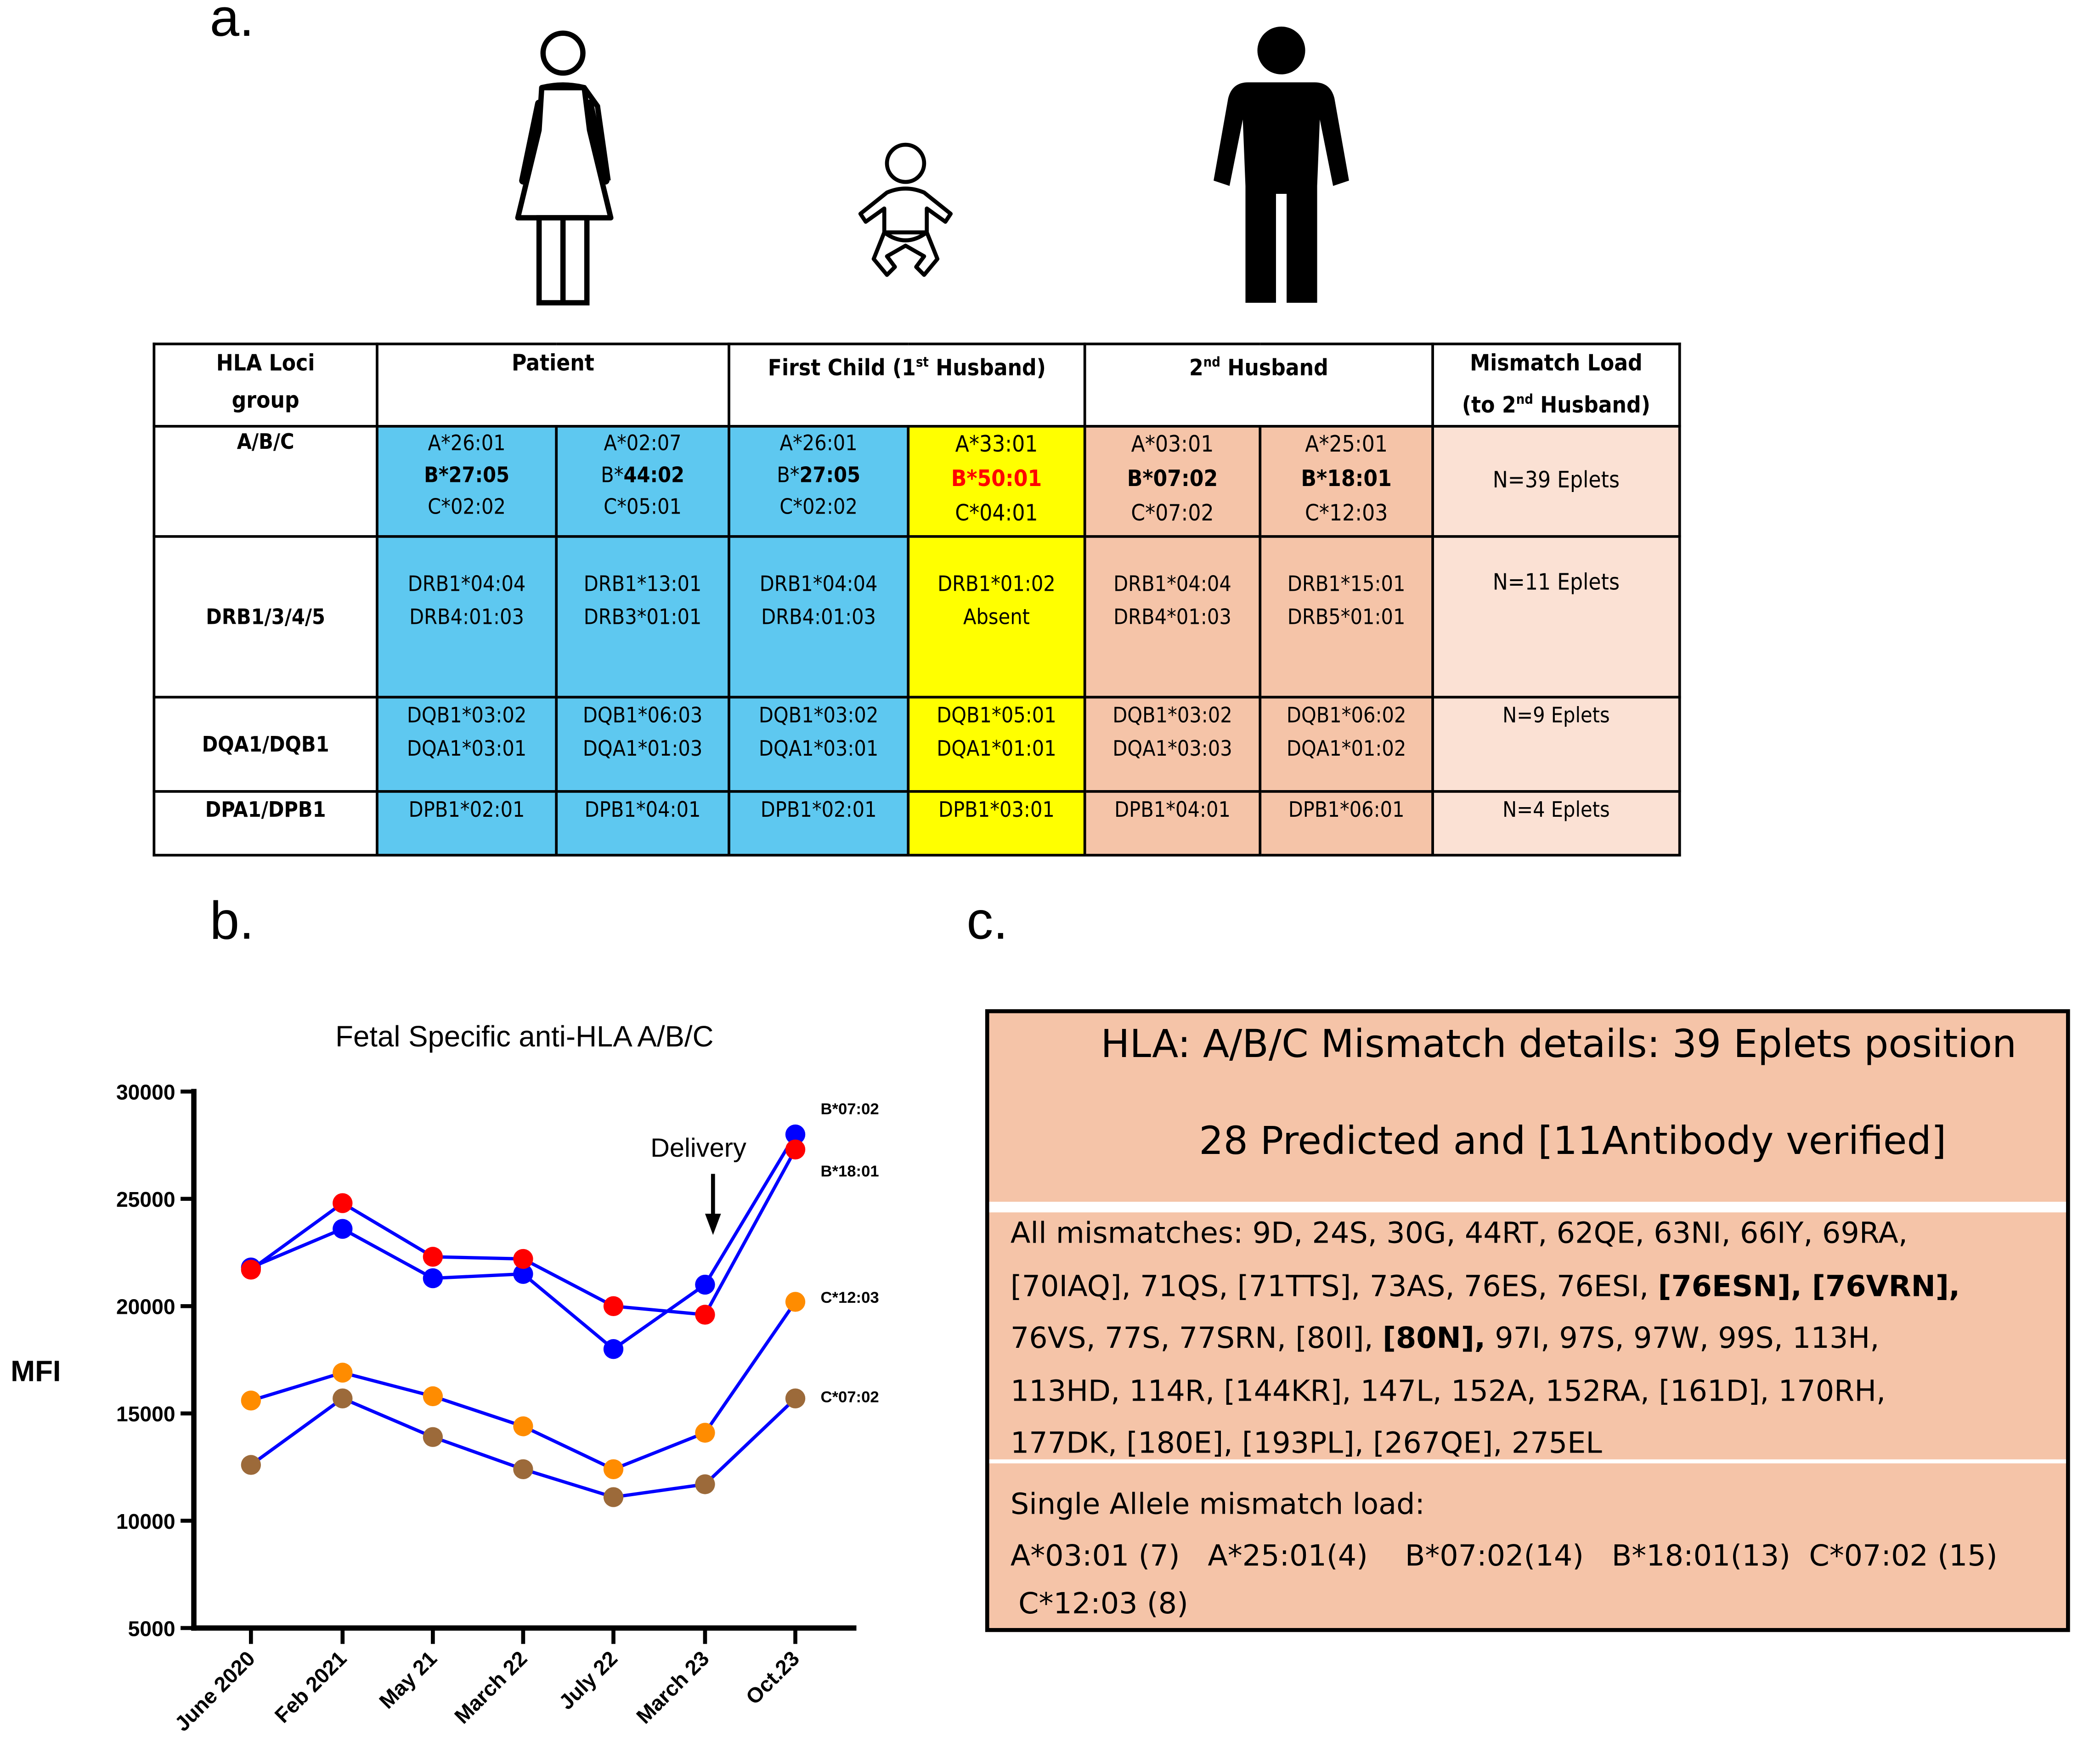  I want to click on child-maternal-allele: DPB1*02:01, so click(819, 822).